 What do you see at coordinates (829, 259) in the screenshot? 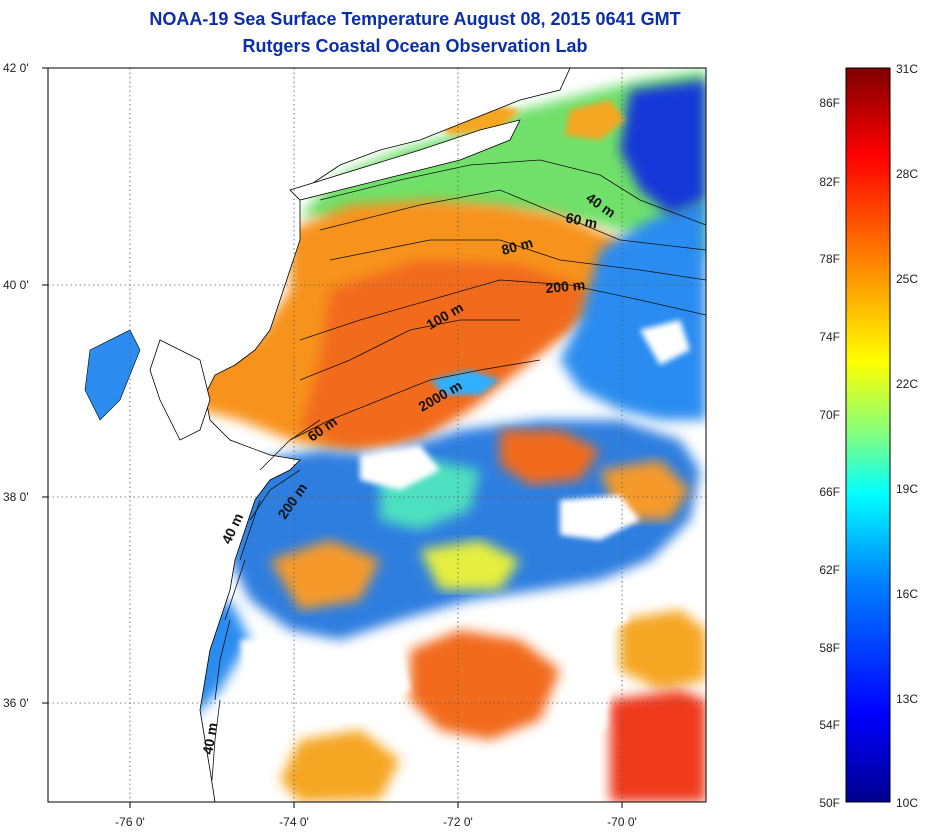
I see `colorbar-f-label: 78F` at bounding box center [829, 259].